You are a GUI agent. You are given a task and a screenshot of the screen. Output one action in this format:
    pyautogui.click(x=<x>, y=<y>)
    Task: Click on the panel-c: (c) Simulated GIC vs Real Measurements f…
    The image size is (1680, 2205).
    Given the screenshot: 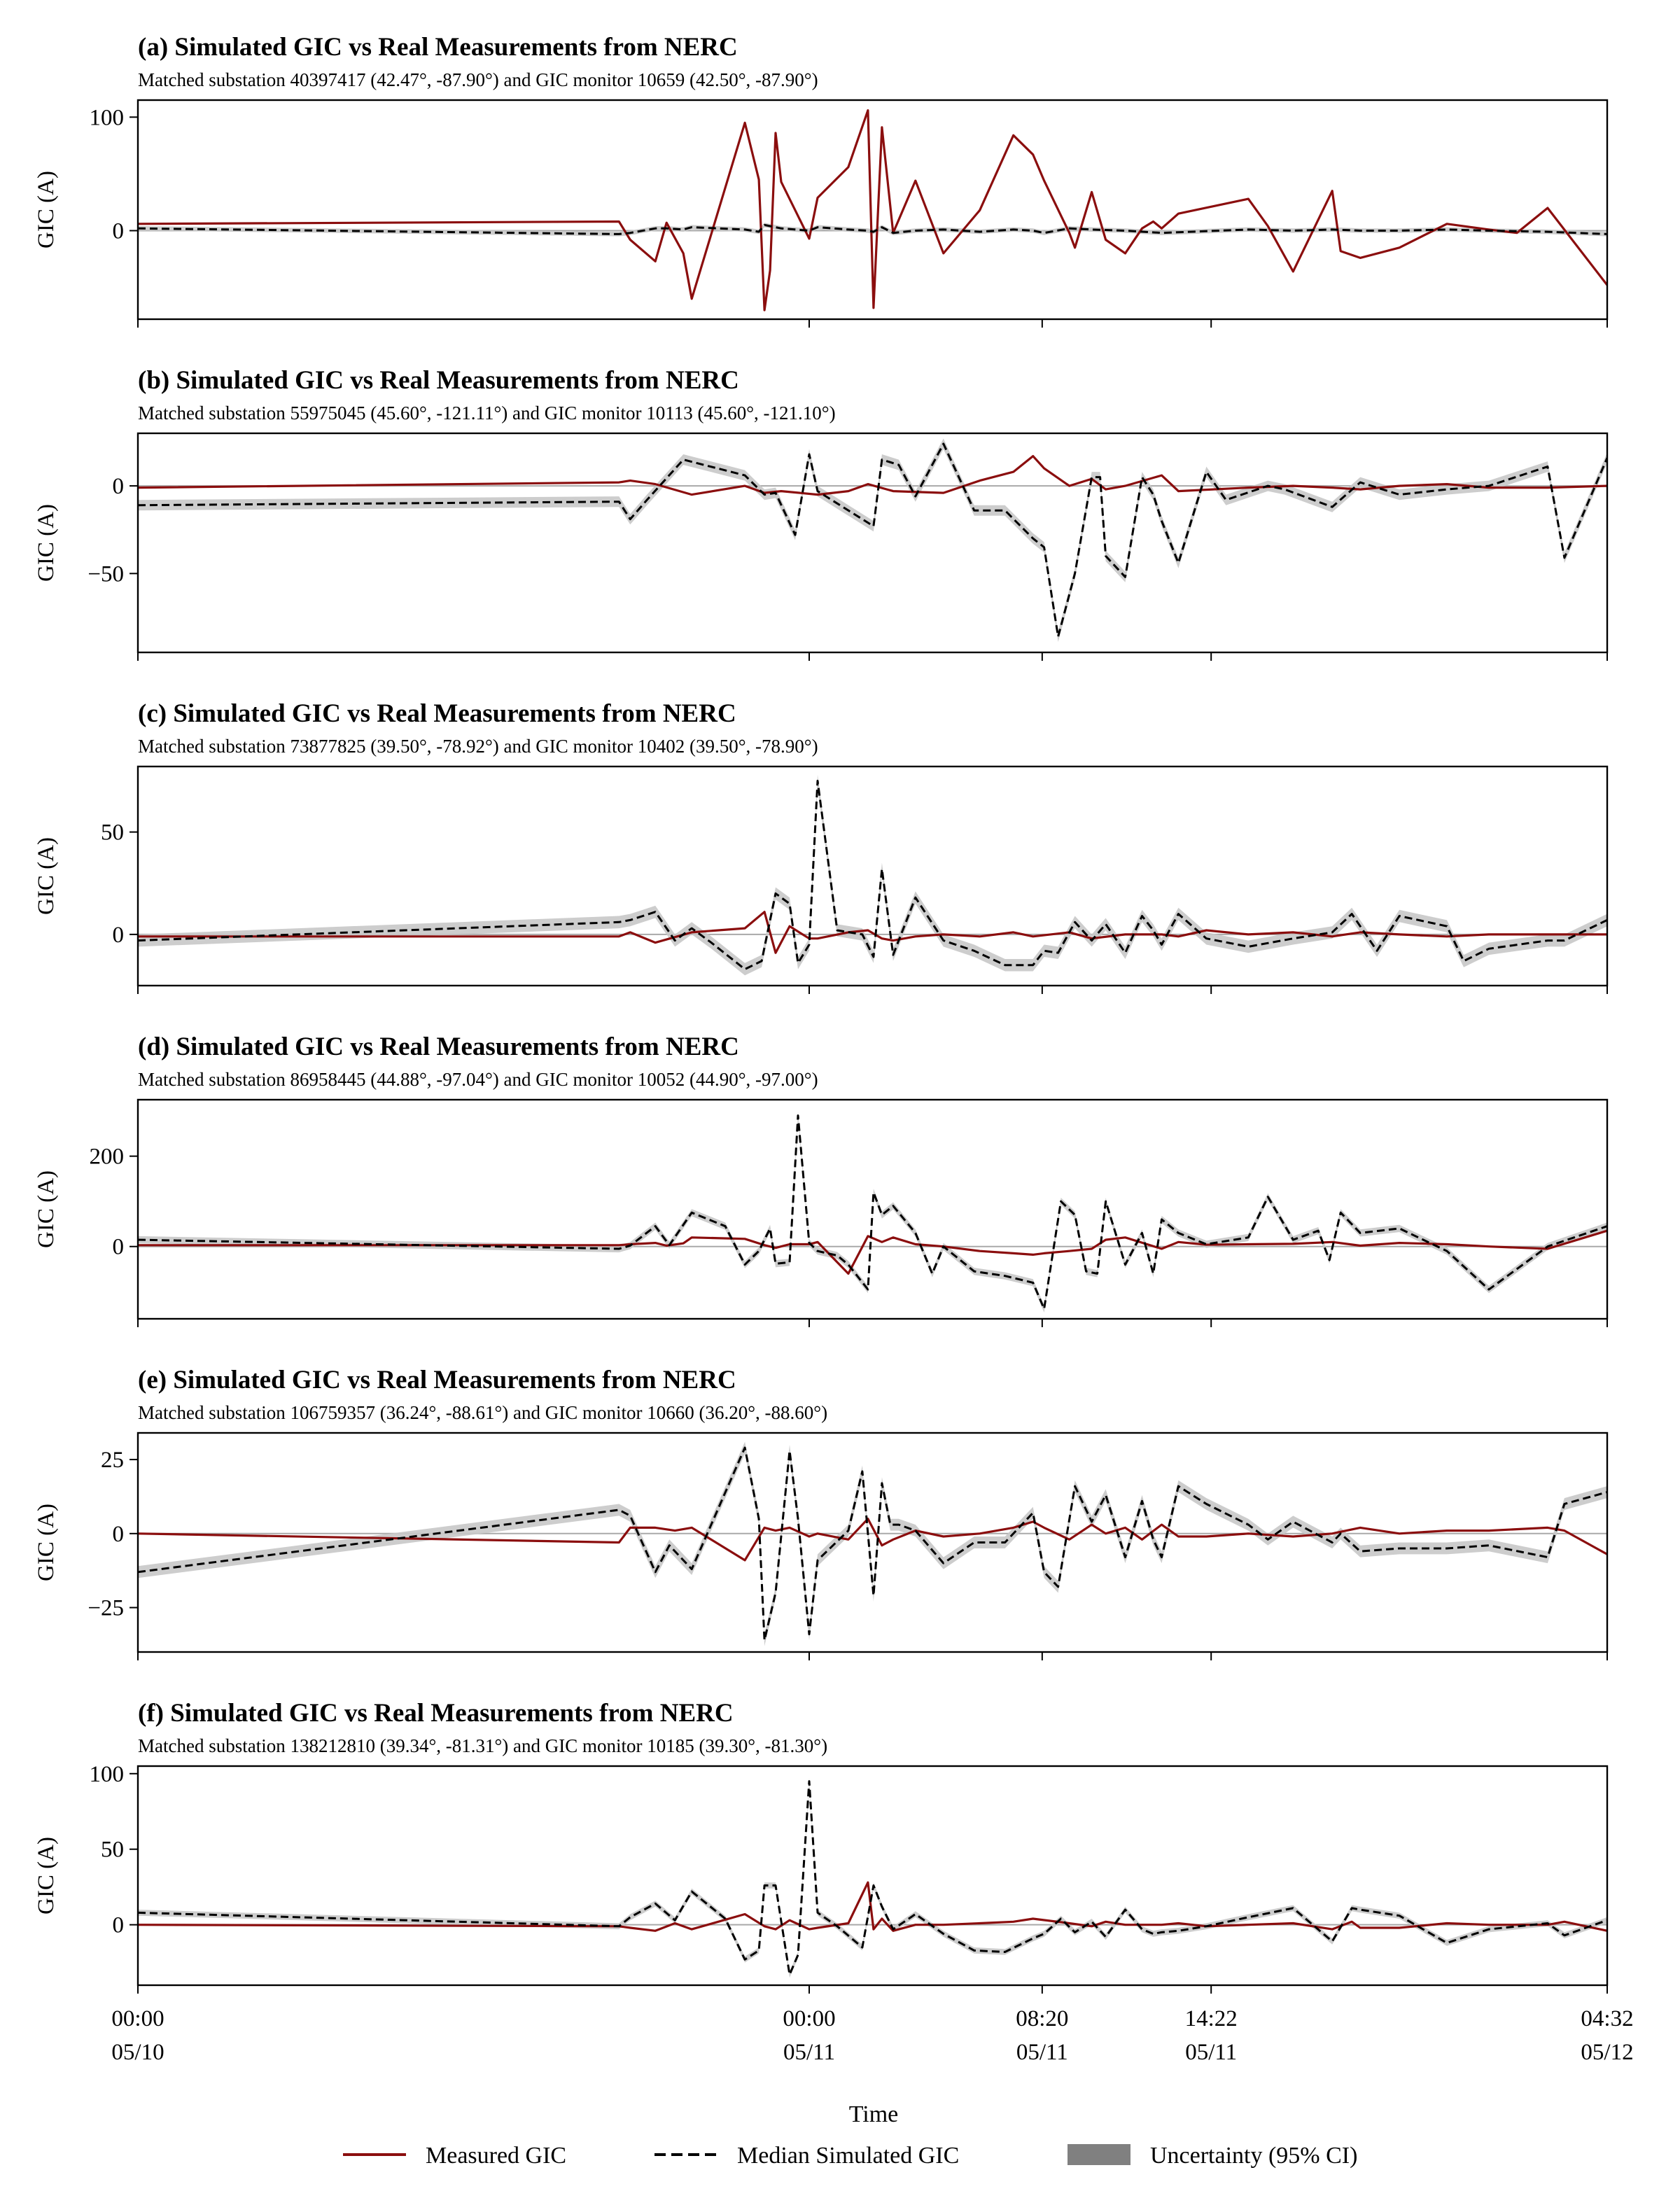 What is the action you would take?
    pyautogui.click(x=821, y=846)
    